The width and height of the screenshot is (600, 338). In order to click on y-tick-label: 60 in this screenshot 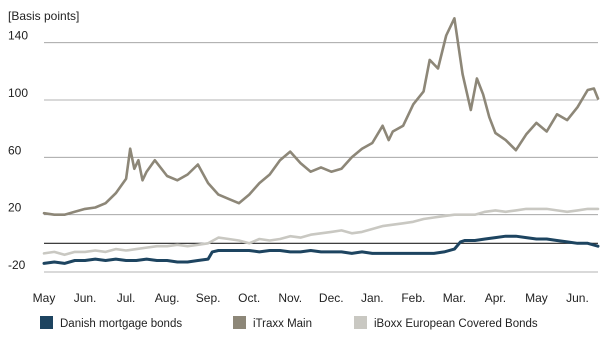, I will do `click(15, 150)`.